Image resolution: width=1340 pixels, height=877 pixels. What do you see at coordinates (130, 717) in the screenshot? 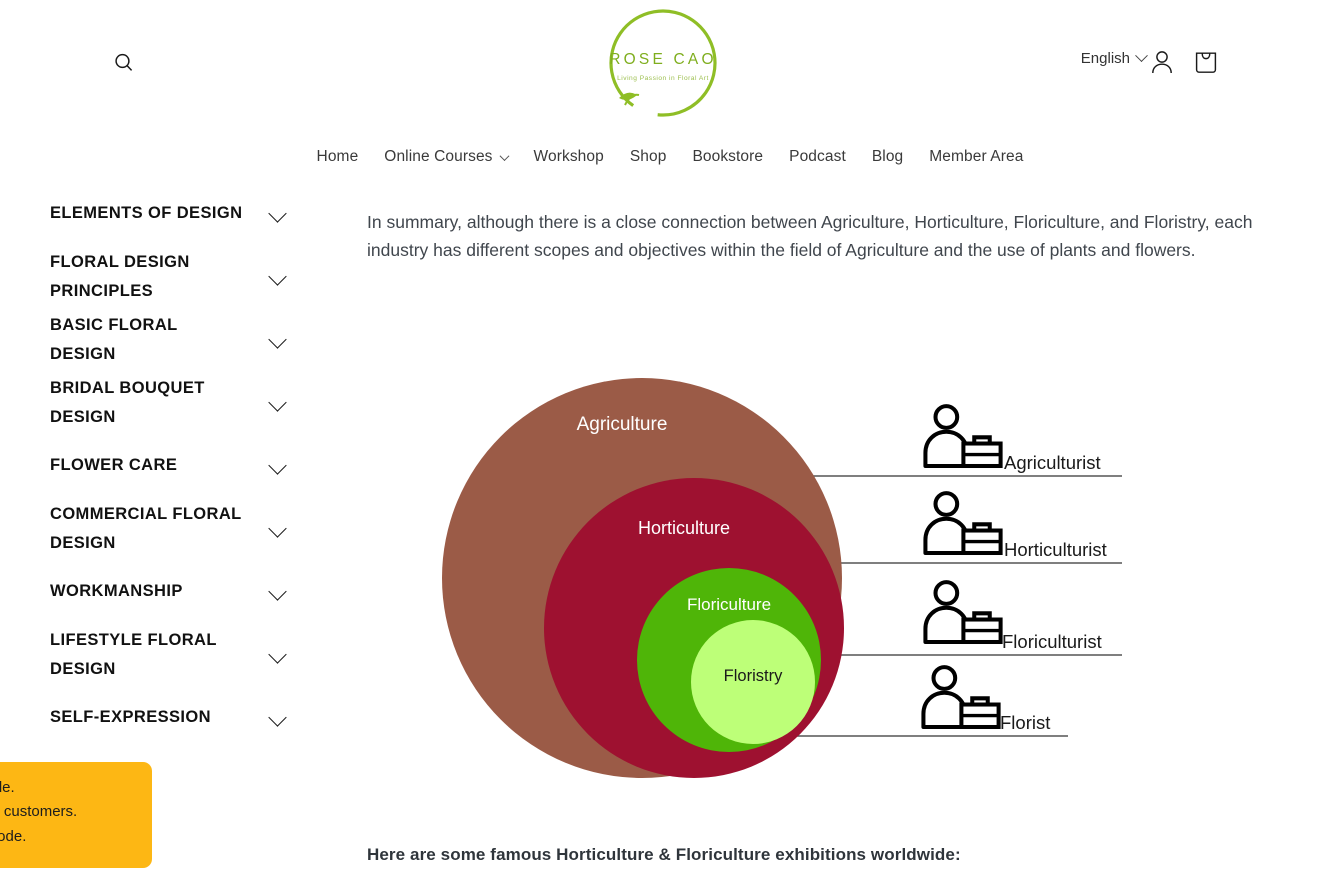
I see `sidebar-item-label: SELF-EXPRESSION` at bounding box center [130, 717].